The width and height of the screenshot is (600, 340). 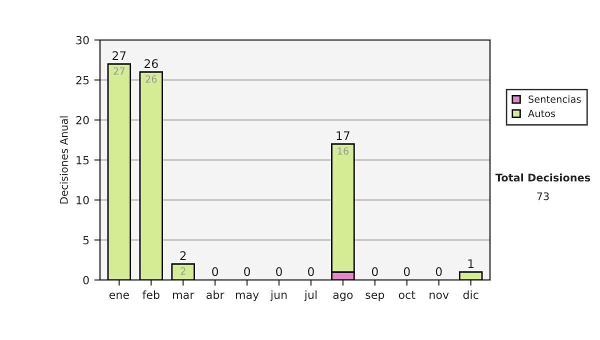 I want to click on data-label: 27, so click(x=119, y=71).